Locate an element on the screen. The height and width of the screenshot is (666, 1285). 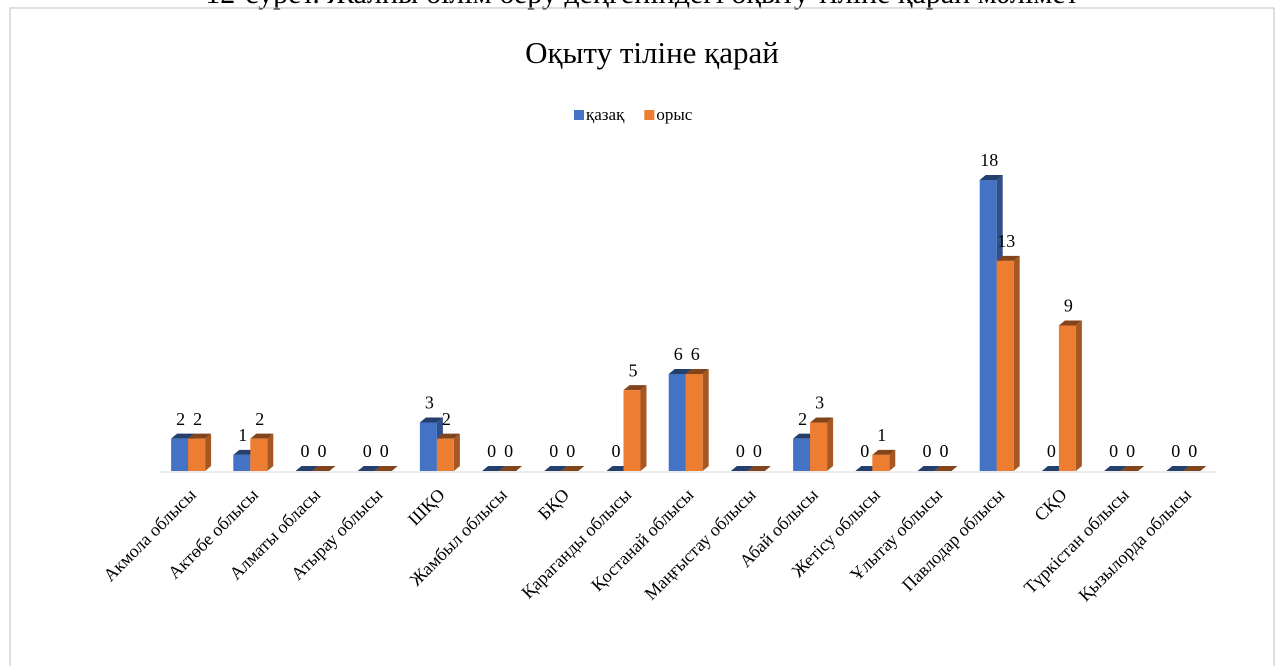
data-label: 3 is located at coordinates (429, 403).